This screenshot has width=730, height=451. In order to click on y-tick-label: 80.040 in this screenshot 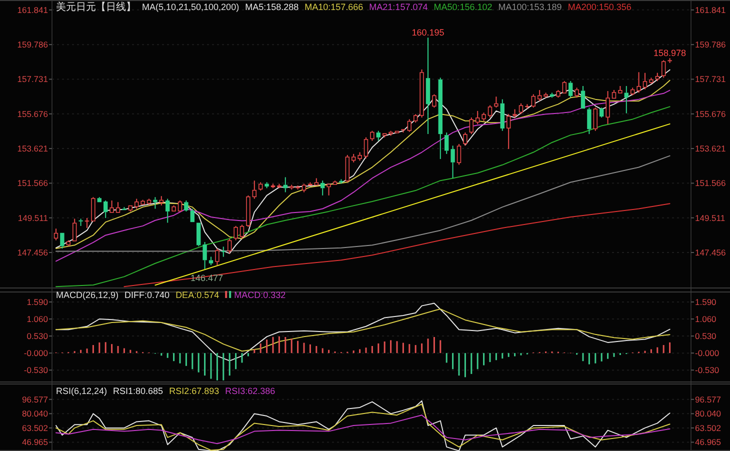, I will do `click(35, 413)`.